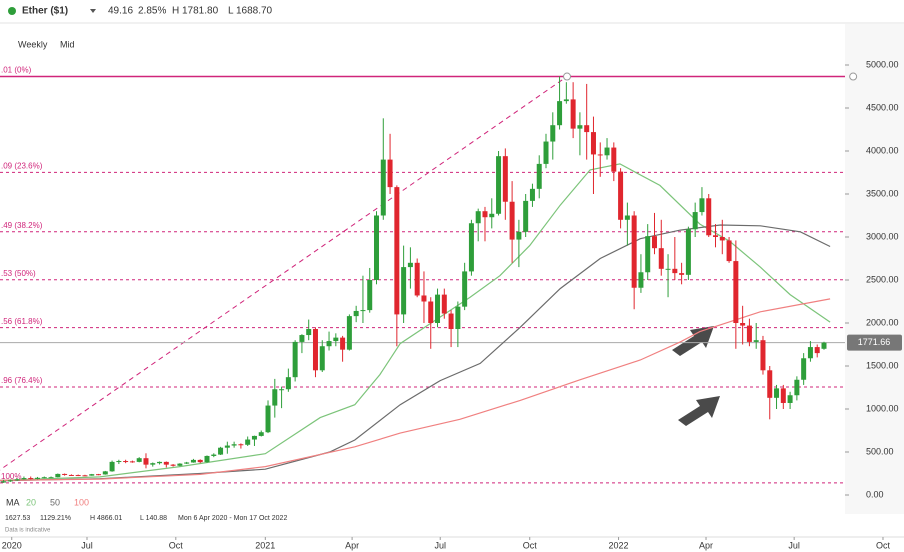  Describe the element at coordinates (22, 321) in the screenshot. I see `fib-label: .56 (61.8%)` at that location.